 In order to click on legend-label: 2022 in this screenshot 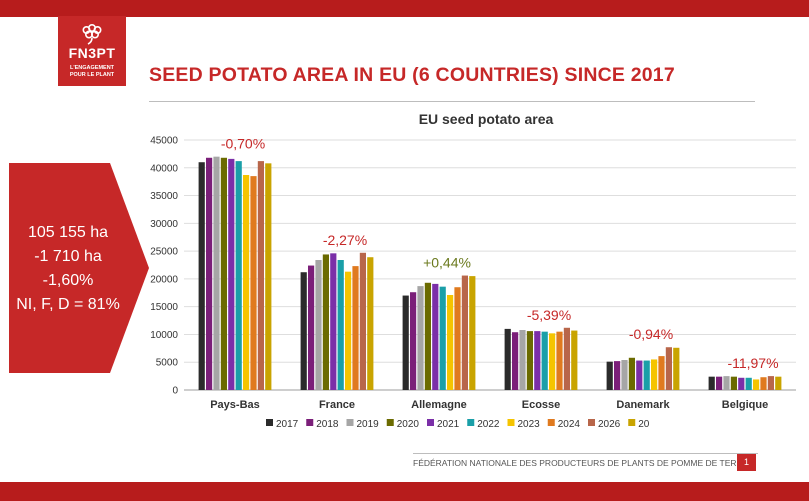, I will do `click(488, 424)`.